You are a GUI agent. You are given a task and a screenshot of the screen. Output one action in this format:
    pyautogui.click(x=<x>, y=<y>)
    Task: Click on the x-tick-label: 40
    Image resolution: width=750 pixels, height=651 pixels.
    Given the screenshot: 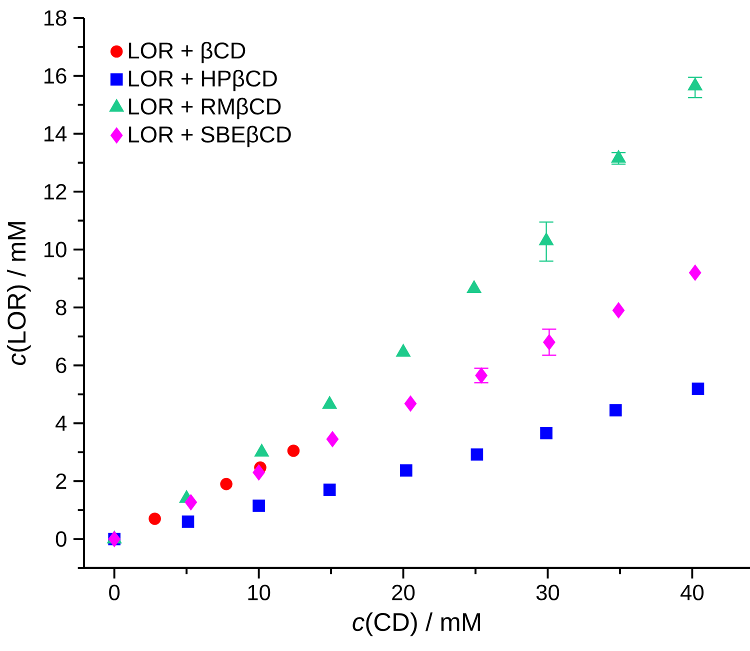 What is the action you would take?
    pyautogui.click(x=692, y=592)
    